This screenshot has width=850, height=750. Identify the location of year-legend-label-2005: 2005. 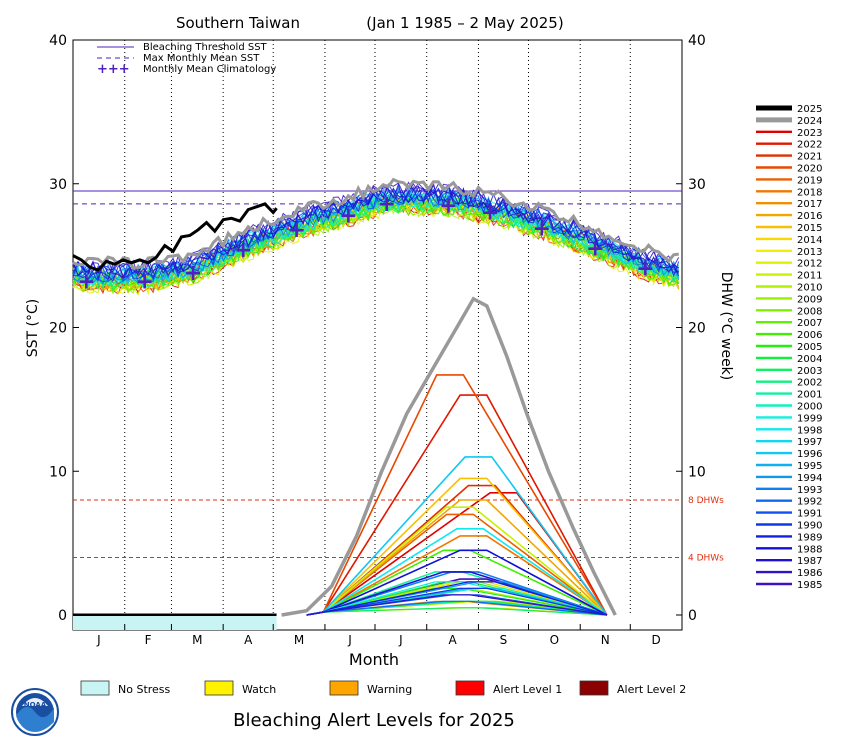
(809, 347).